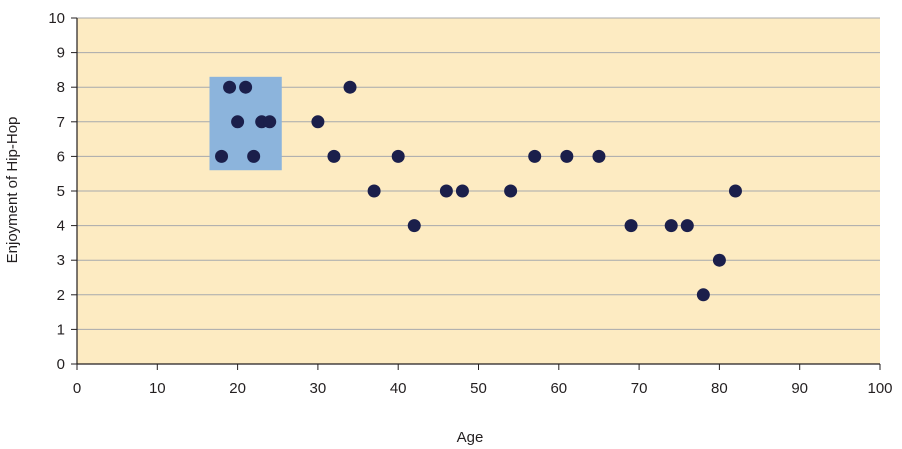 This screenshot has height=449, width=902. I want to click on y-tick-label-6: 6, so click(61, 156).